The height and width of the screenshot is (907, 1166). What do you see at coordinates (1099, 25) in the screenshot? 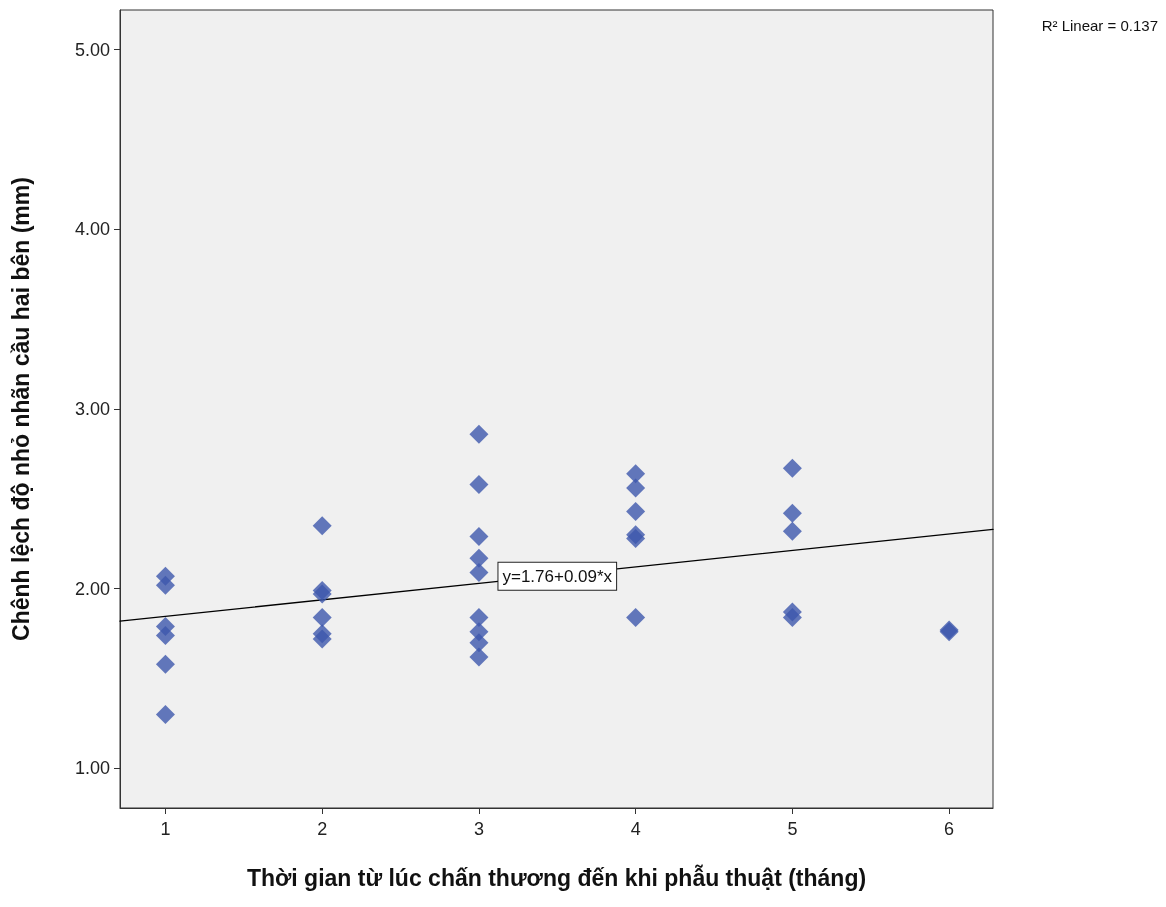
I see `text: R² Linear = 0.137` at bounding box center [1099, 25].